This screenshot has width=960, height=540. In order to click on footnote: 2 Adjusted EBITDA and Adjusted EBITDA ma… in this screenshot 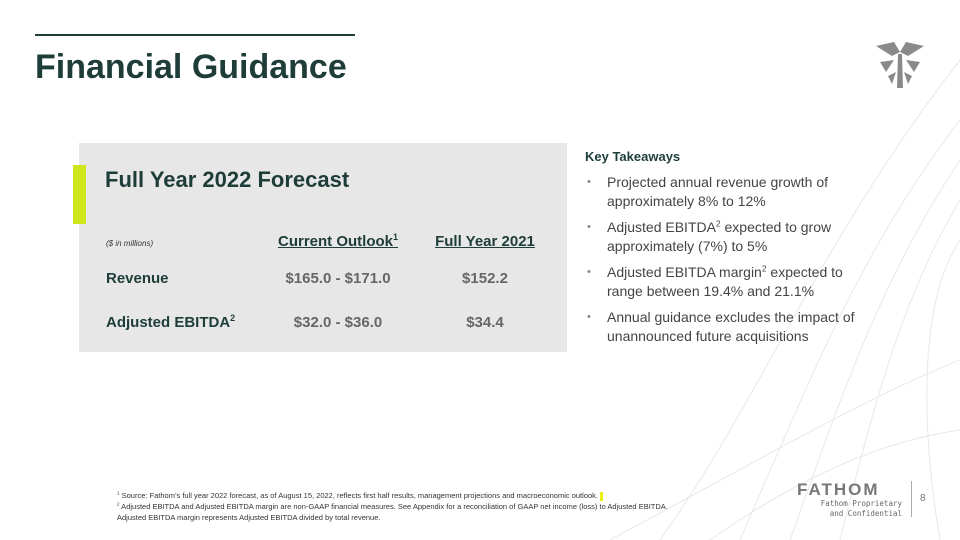, I will do `click(392, 506)`.